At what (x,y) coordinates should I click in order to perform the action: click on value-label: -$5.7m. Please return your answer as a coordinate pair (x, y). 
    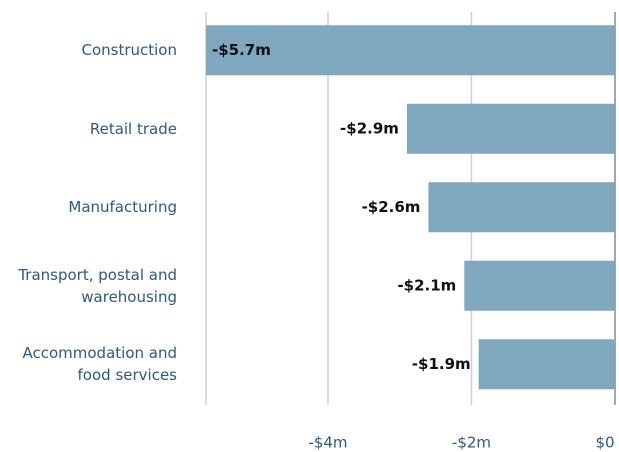
    Looking at the image, I should click on (241, 50).